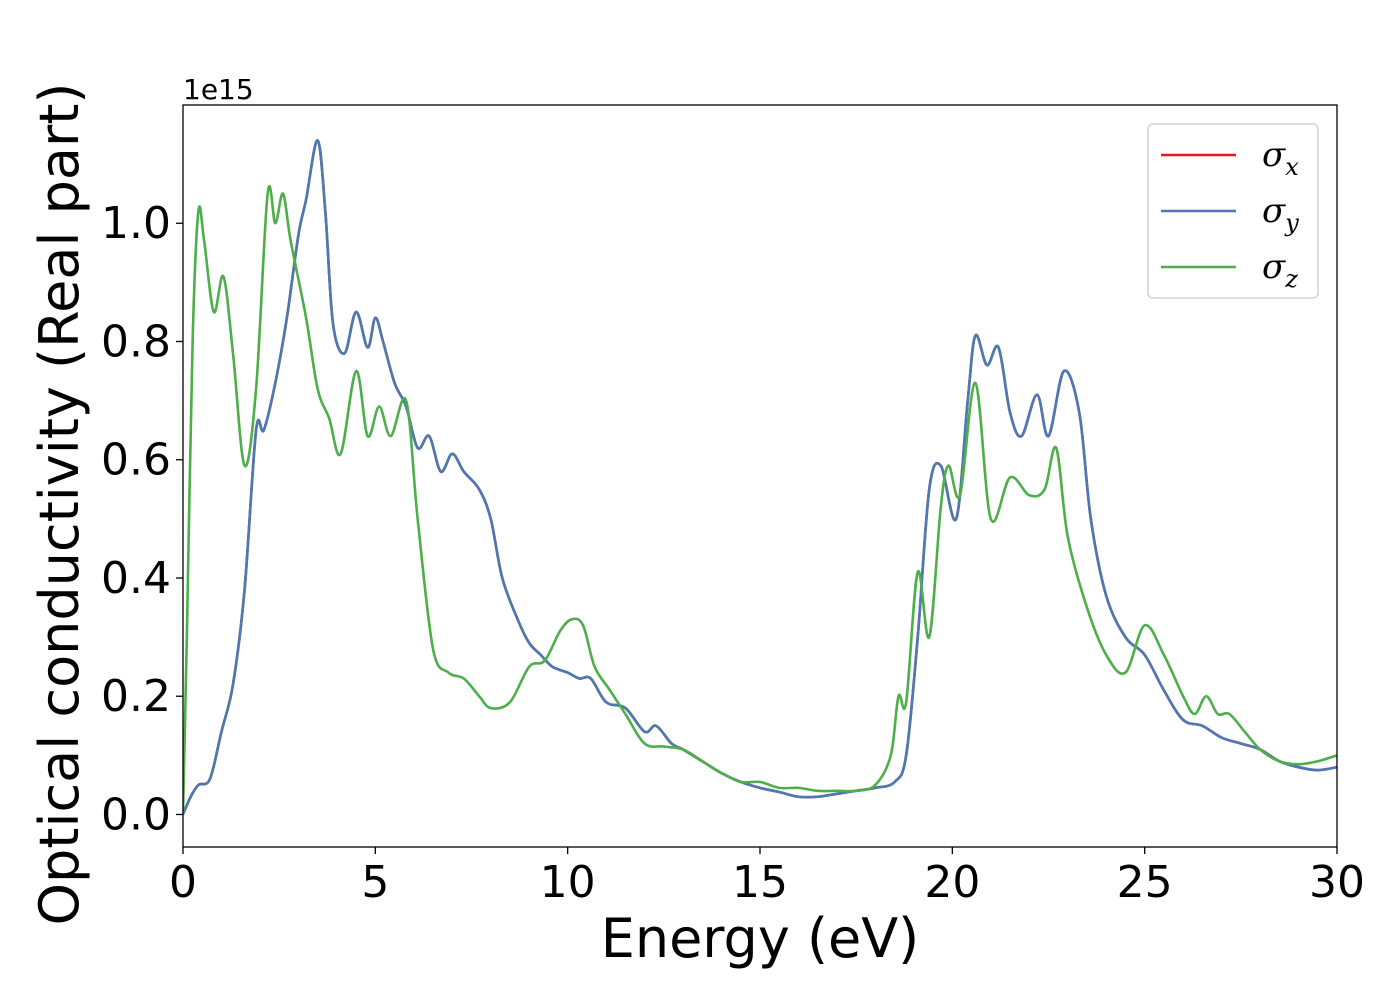 This screenshot has height=1000, width=1400. Describe the element at coordinates (142, 519) in the screenshot. I see `y-axis-ticks: 0.0 0.2 0.4 0.6 0.8 1.0` at that location.